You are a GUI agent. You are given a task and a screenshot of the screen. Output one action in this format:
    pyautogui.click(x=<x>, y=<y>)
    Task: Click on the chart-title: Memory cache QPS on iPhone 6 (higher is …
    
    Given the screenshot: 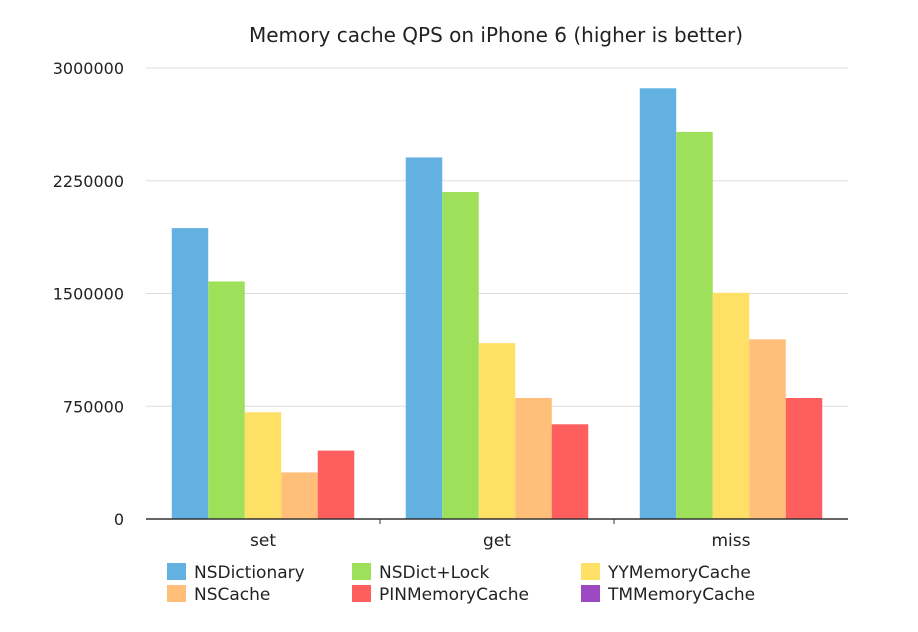 What is the action you would take?
    pyautogui.click(x=496, y=35)
    